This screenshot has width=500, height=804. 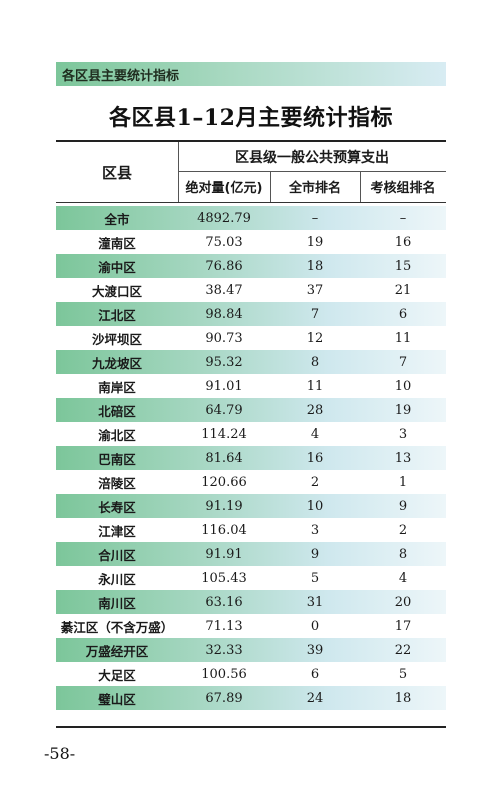 I want to click on amount-cell: 120.66, so click(x=224, y=482).